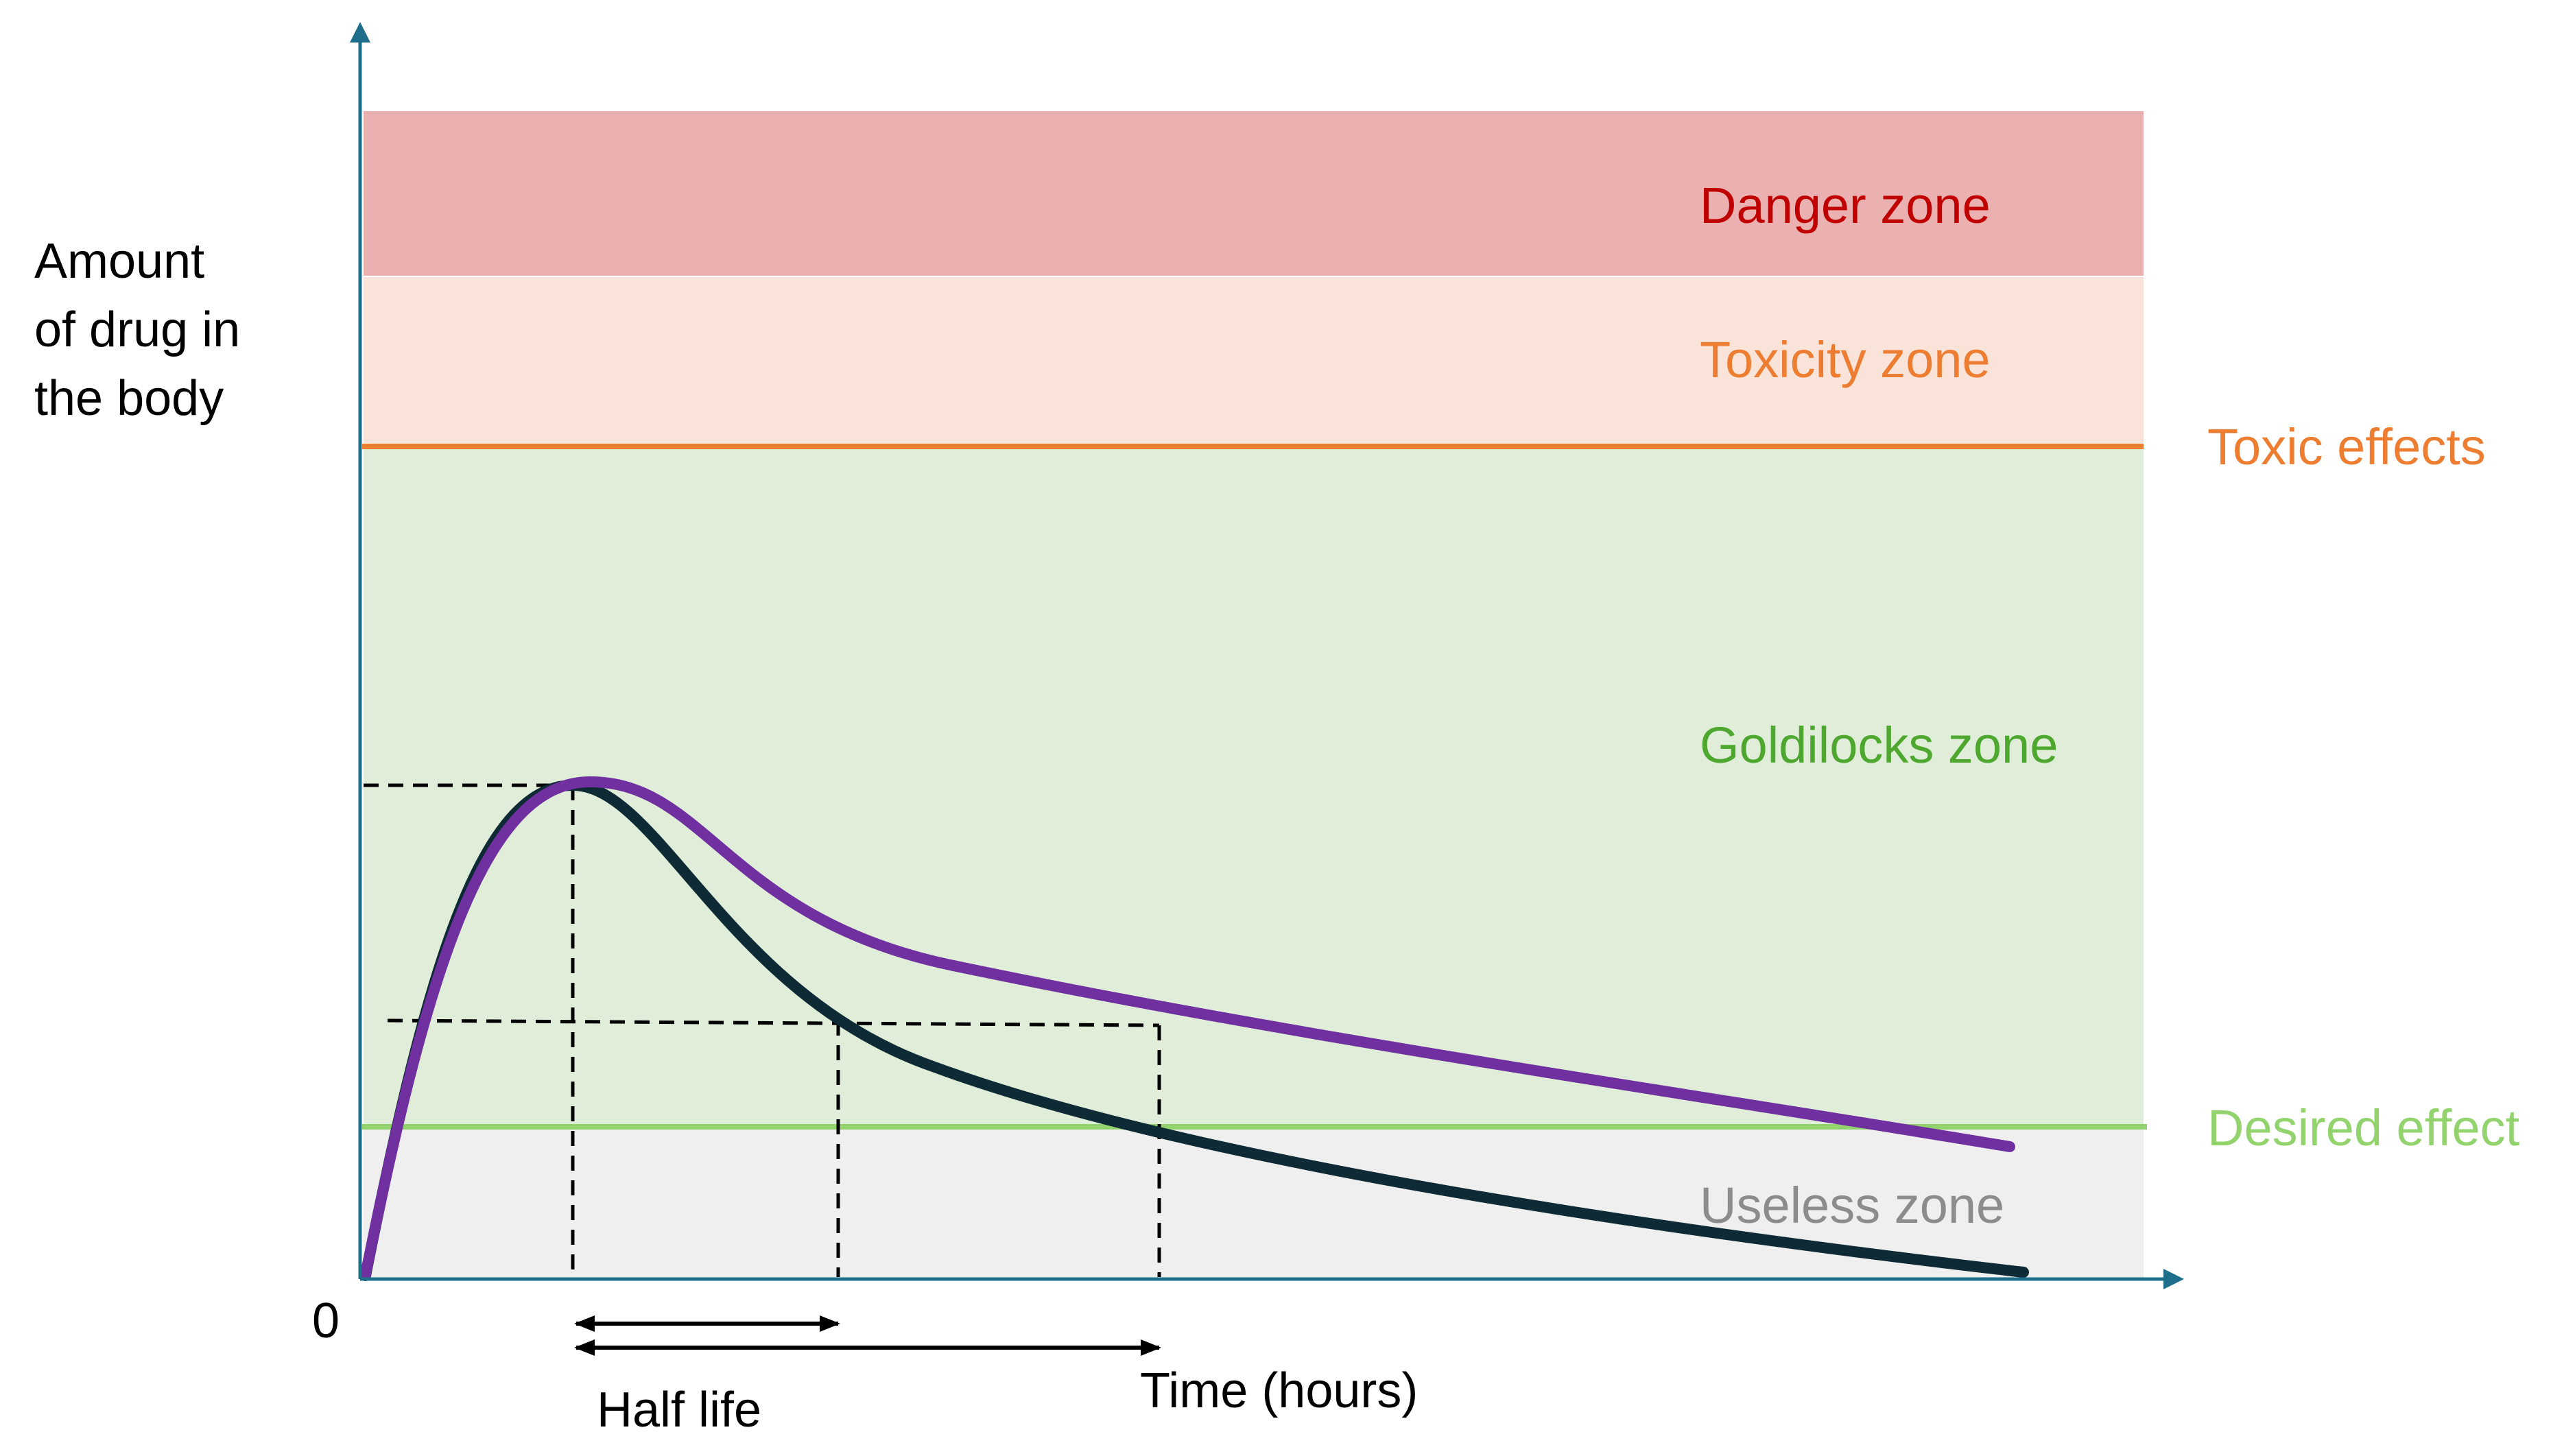 This screenshot has height=1456, width=2575. I want to click on danger-zone-band, so click(1254, 193).